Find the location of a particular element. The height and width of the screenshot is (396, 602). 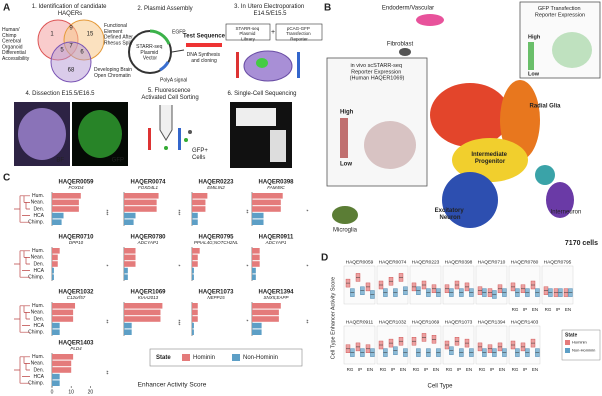

plot-title: HAQER0795 is located at coordinates (216, 238).